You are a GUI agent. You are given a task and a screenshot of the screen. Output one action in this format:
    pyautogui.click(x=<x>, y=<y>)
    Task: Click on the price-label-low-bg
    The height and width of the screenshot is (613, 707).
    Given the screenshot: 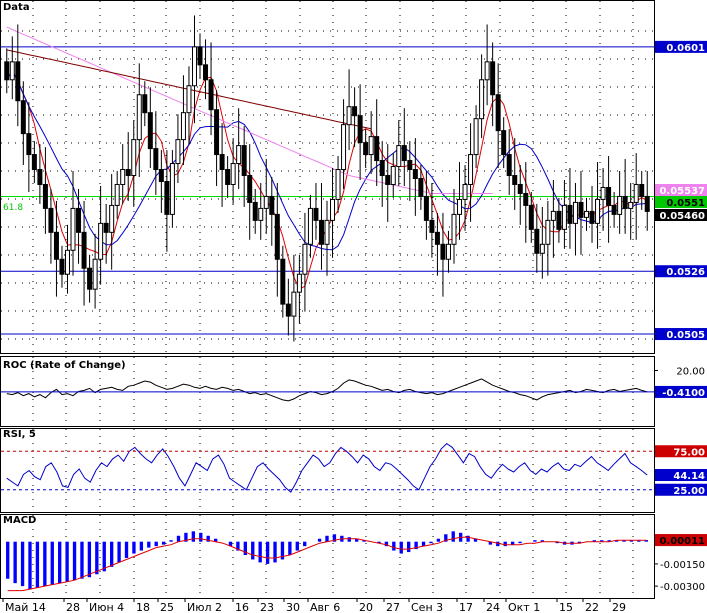 What is the action you would take?
    pyautogui.click(x=681, y=334)
    